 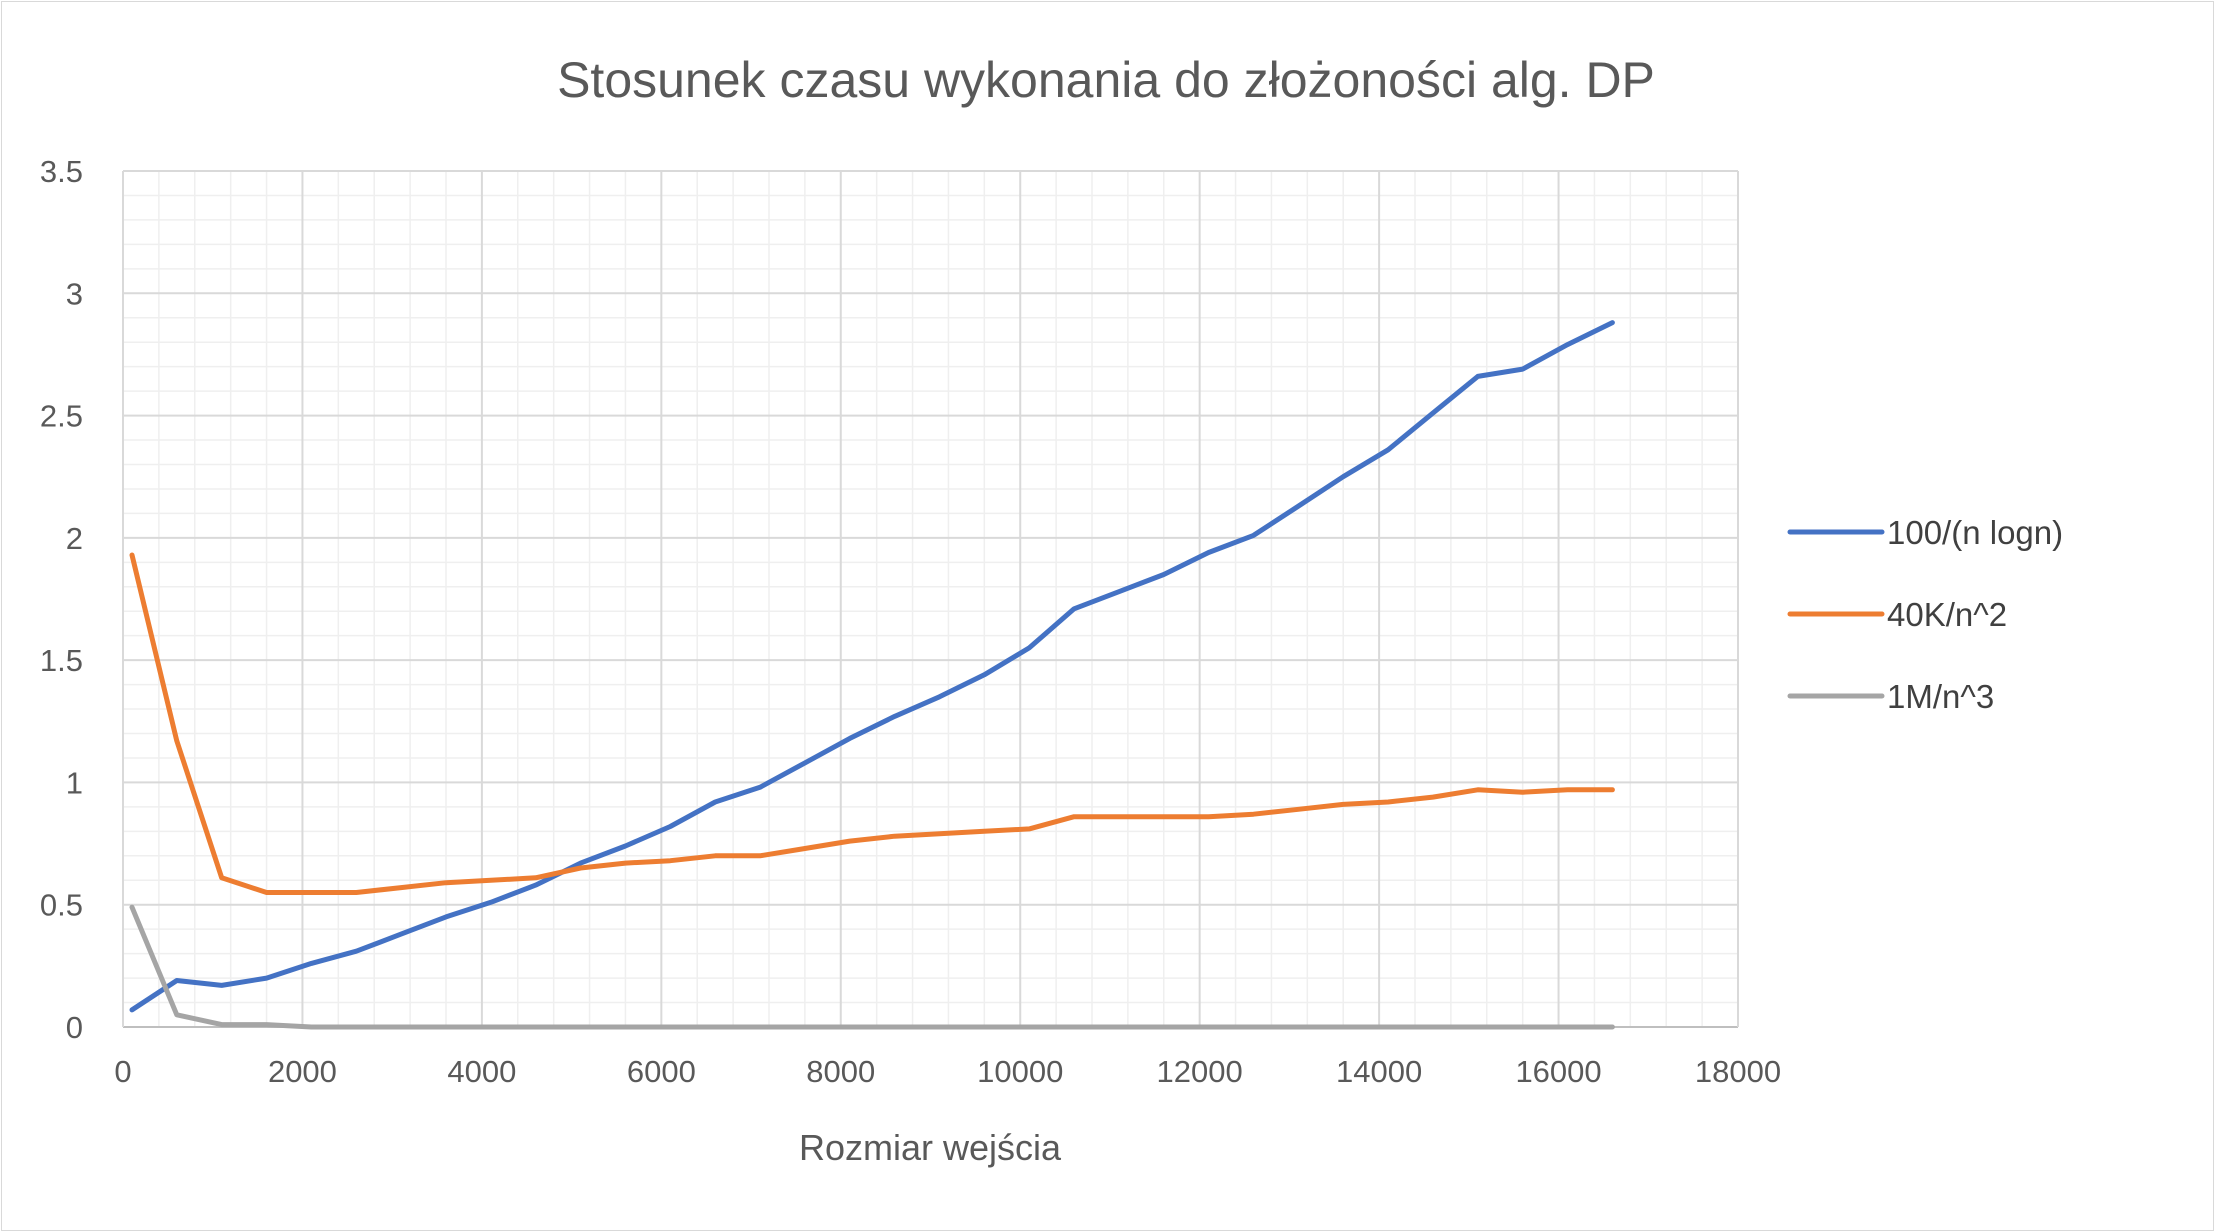 I want to click on x-tick-label: 0, so click(x=122, y=1071).